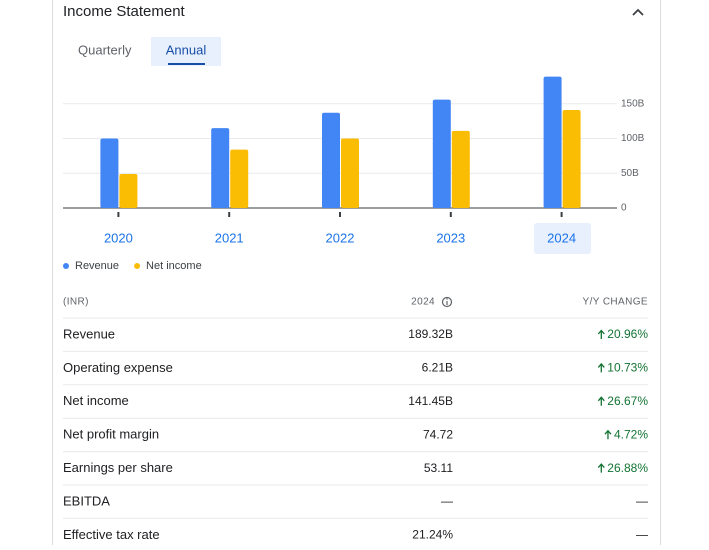 The height and width of the screenshot is (550, 709). Describe the element at coordinates (97, 266) in the screenshot. I see `legend-label: Revenue` at that location.